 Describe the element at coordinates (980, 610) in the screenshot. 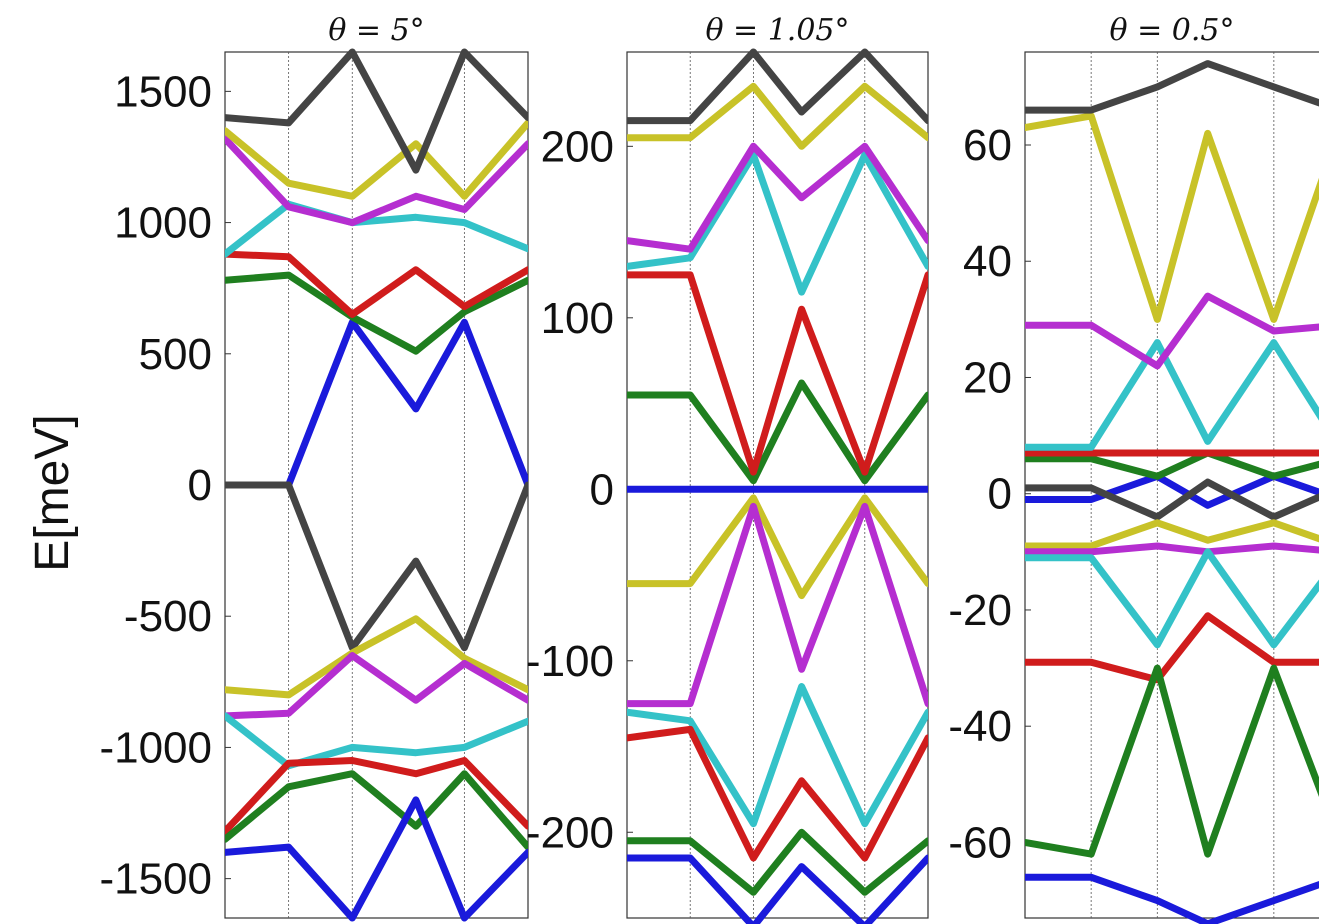

I see `y-tick-label: -20` at that location.